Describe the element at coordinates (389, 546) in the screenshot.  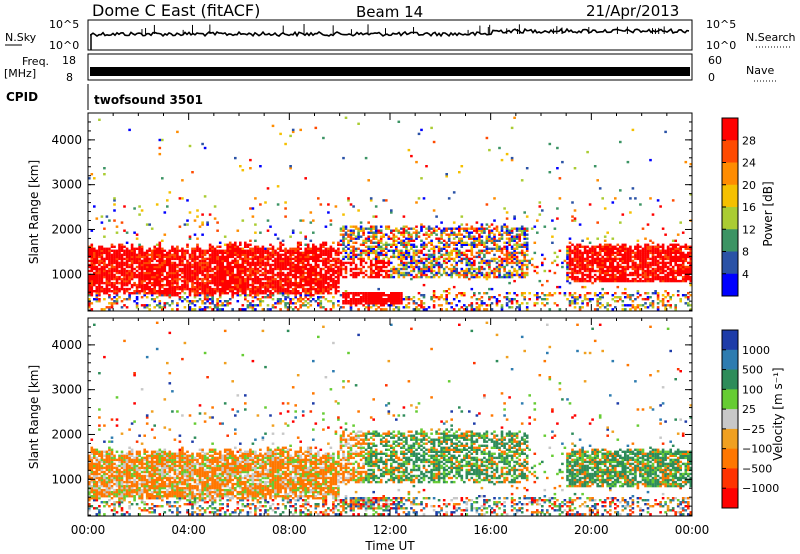
I see `x-axis-label: Time UT` at that location.